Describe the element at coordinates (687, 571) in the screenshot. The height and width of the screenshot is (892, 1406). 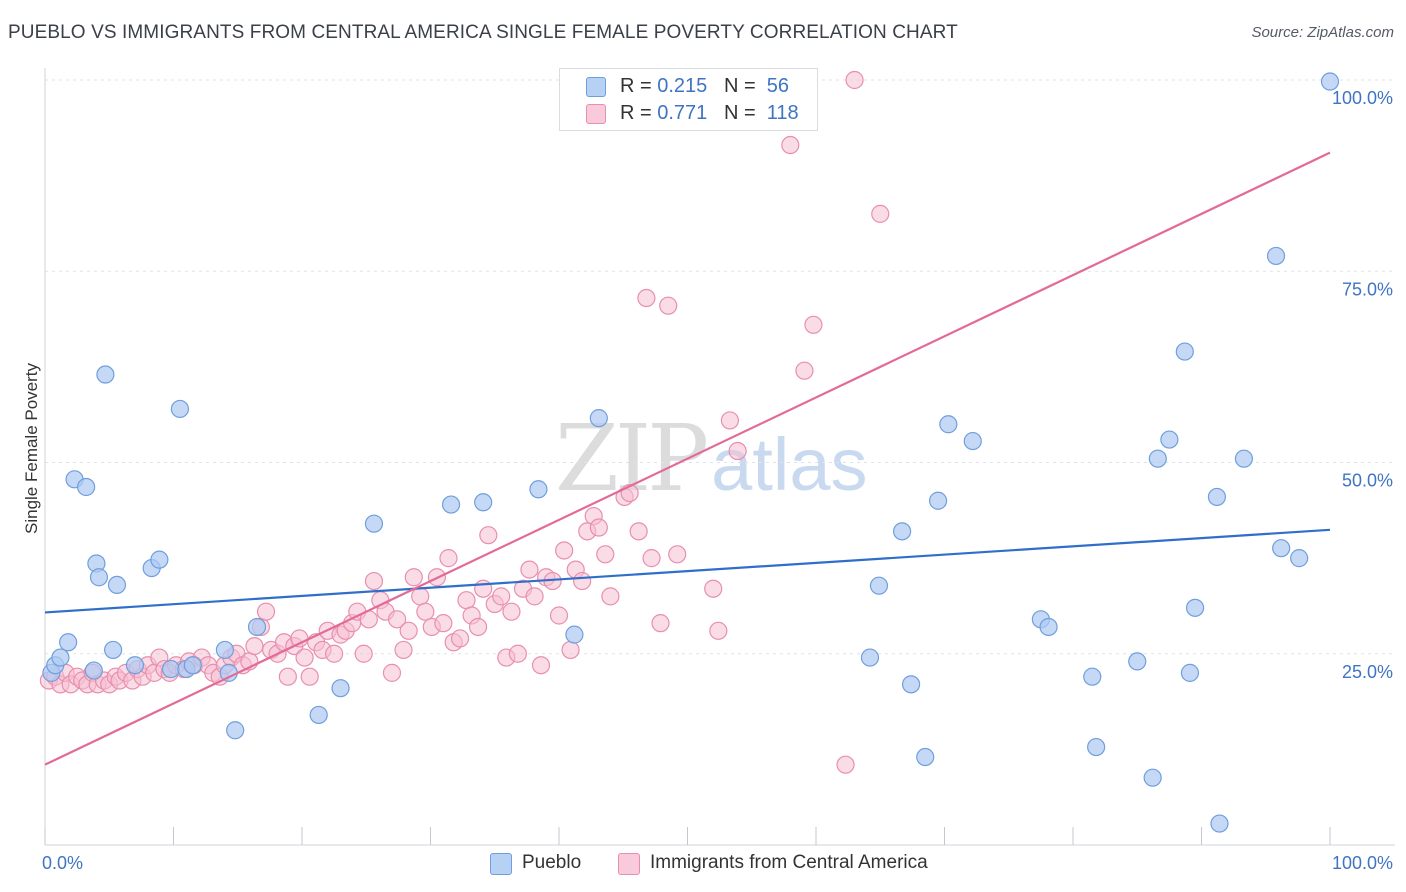
I see `pueblo-trend-line` at that location.